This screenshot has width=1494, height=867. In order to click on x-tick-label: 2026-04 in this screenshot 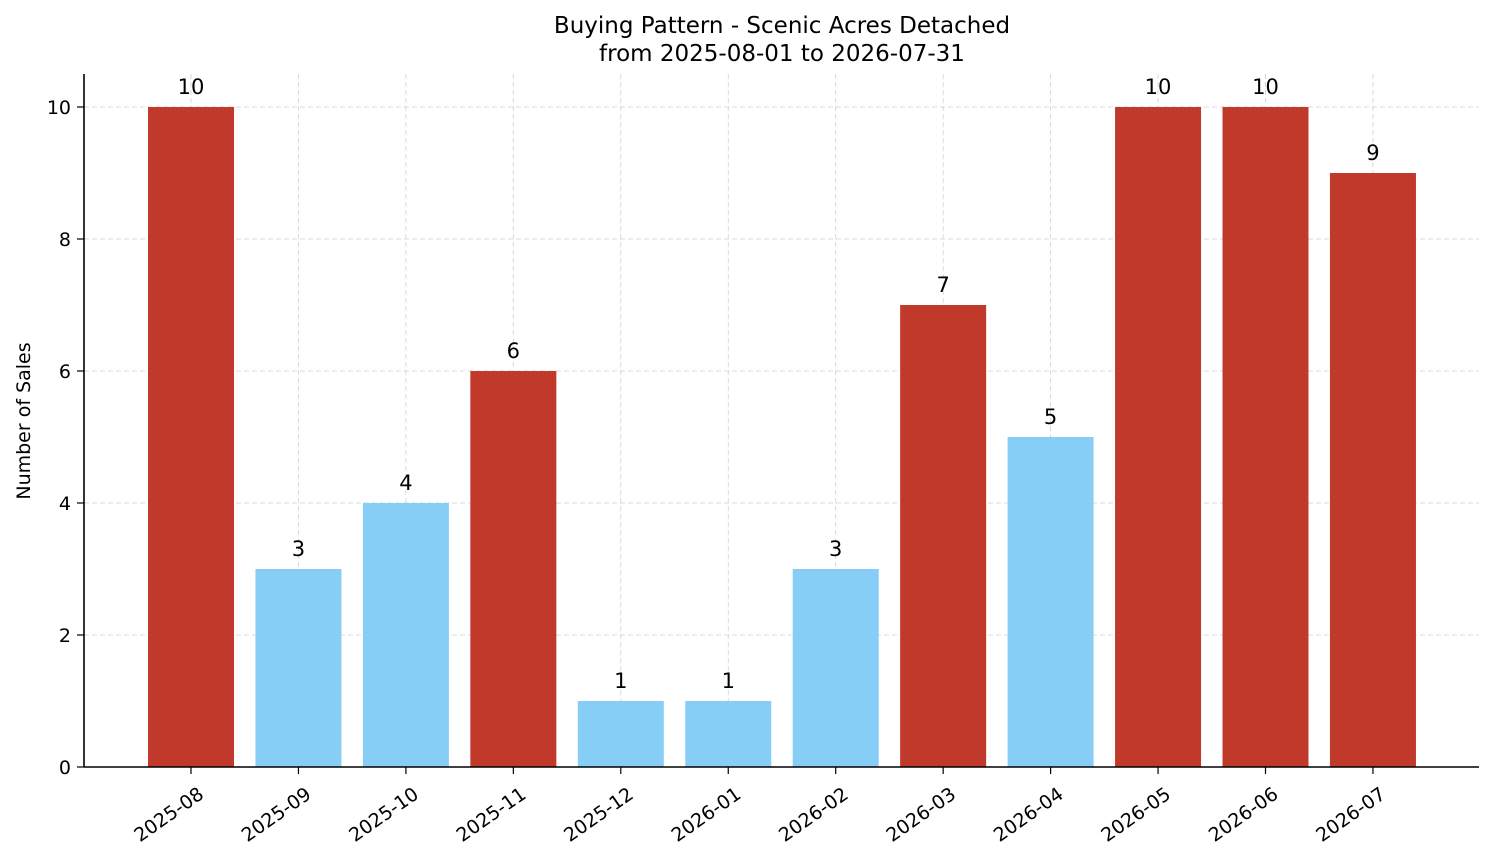, I will do `click(1029, 815)`.